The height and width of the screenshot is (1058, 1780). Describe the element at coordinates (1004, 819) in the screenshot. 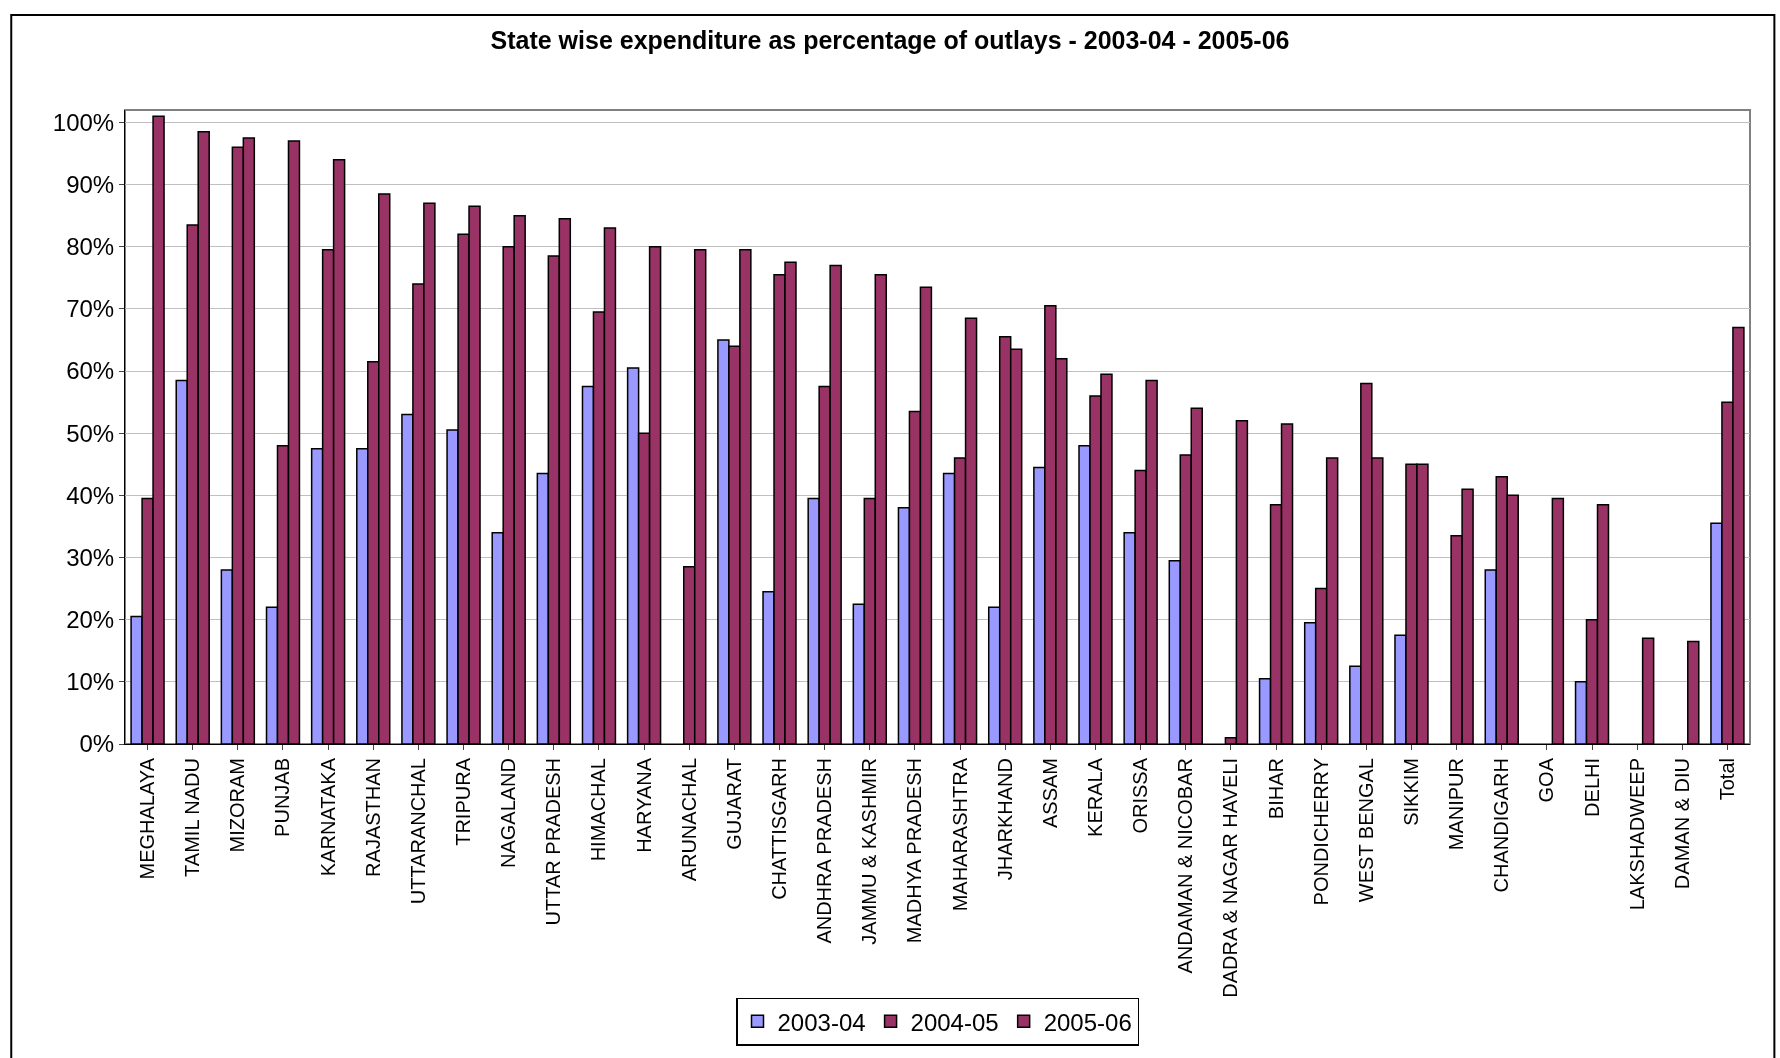

I see `x-tick-label: JHARKHAND` at that location.